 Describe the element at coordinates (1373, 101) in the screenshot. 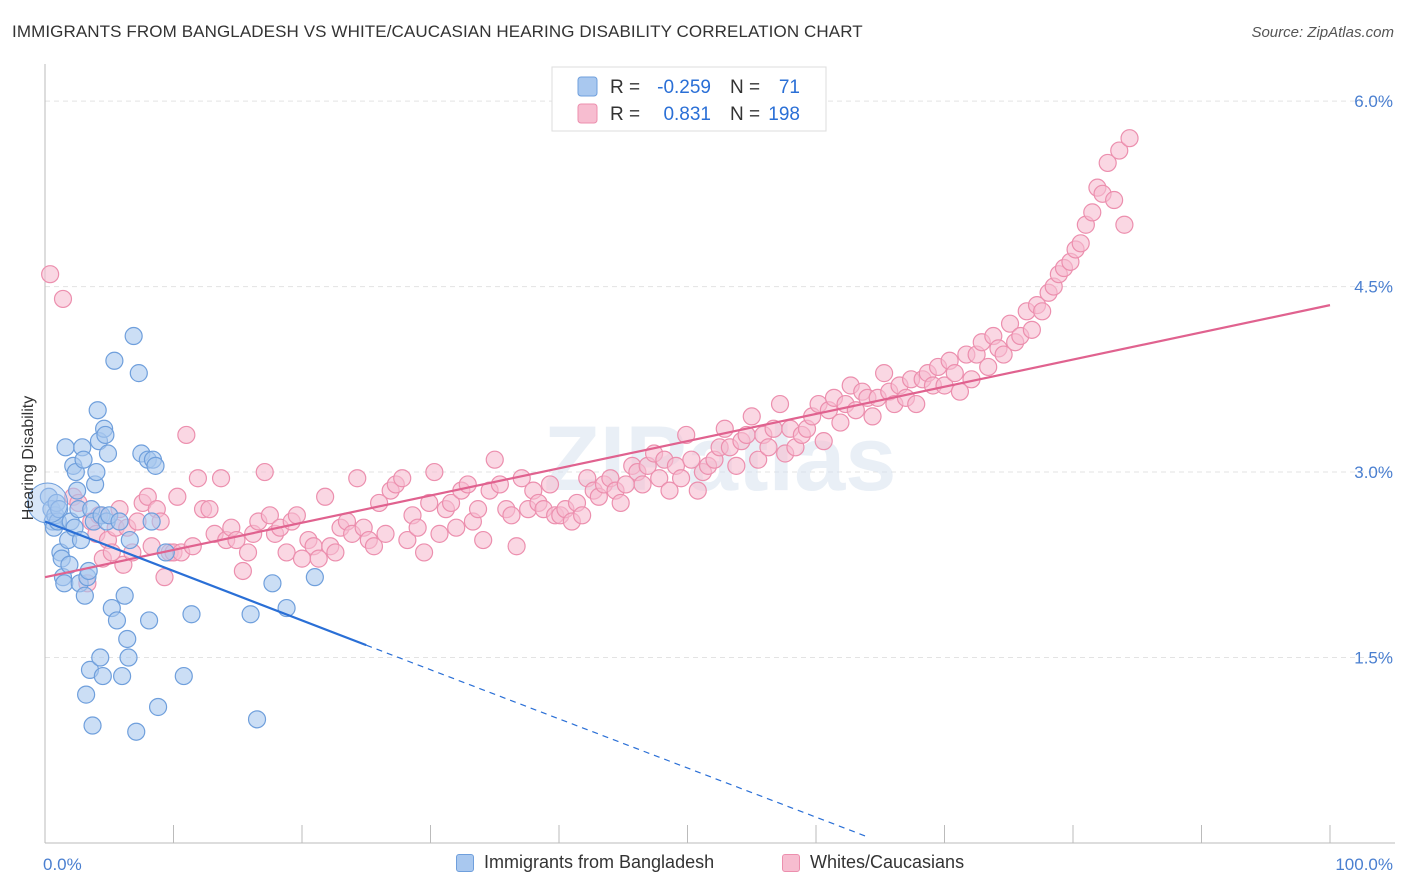

I see `y-tick-label: 6.0%` at that location.